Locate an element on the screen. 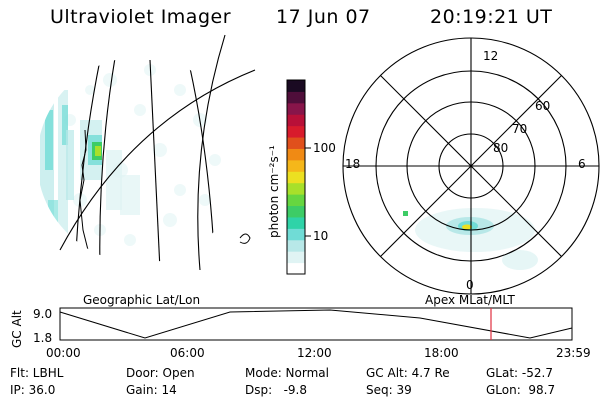 Image resolution: width=600 pixels, height=400 pixels. mlat-label-80: 80 is located at coordinates (500, 148).